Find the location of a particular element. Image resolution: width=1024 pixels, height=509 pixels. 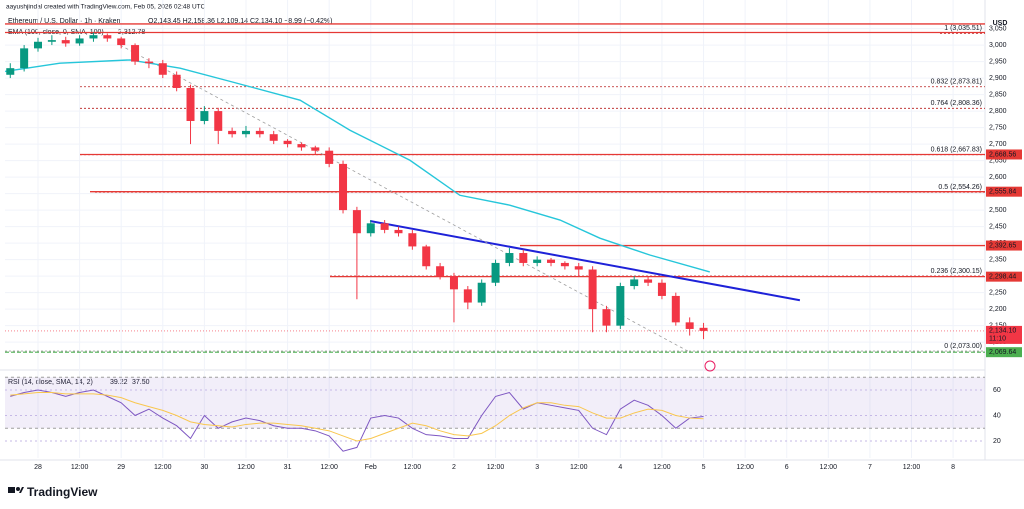

x-tick-label: 7 is located at coordinates (870, 467).